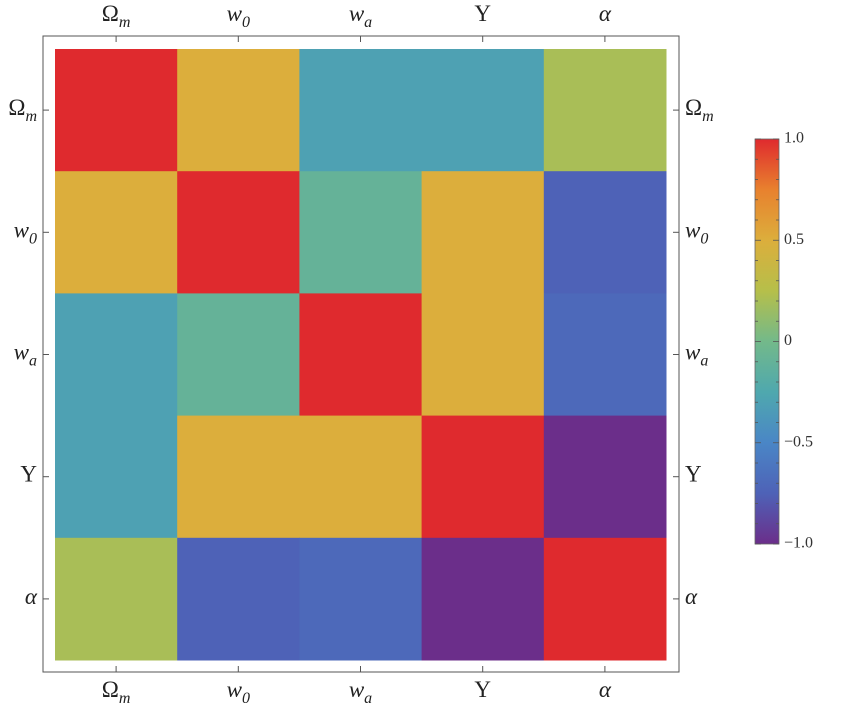 This screenshot has height=709, width=842. Describe the element at coordinates (696, 354) in the screenshot. I see `y-tick-label-right: wa` at that location.